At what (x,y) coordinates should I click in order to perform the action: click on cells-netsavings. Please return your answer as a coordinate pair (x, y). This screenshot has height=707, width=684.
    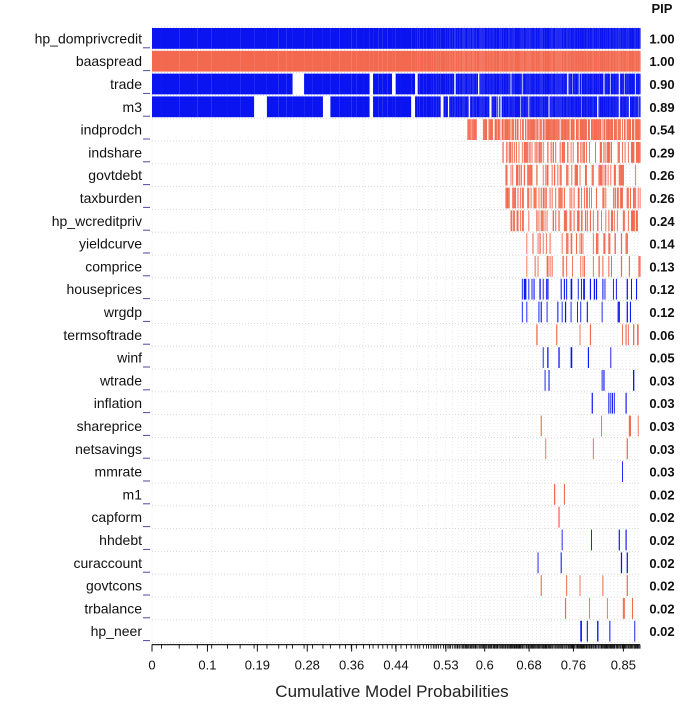
    Looking at the image, I should click on (586, 449).